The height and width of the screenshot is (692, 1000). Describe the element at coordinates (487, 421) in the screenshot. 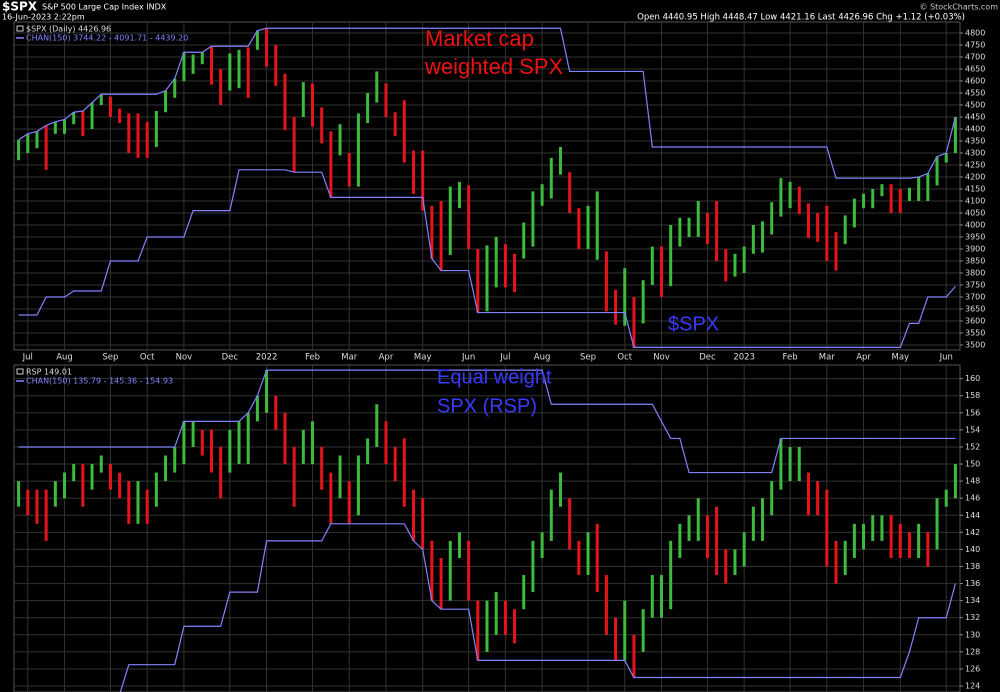

I see `channel-line` at that location.